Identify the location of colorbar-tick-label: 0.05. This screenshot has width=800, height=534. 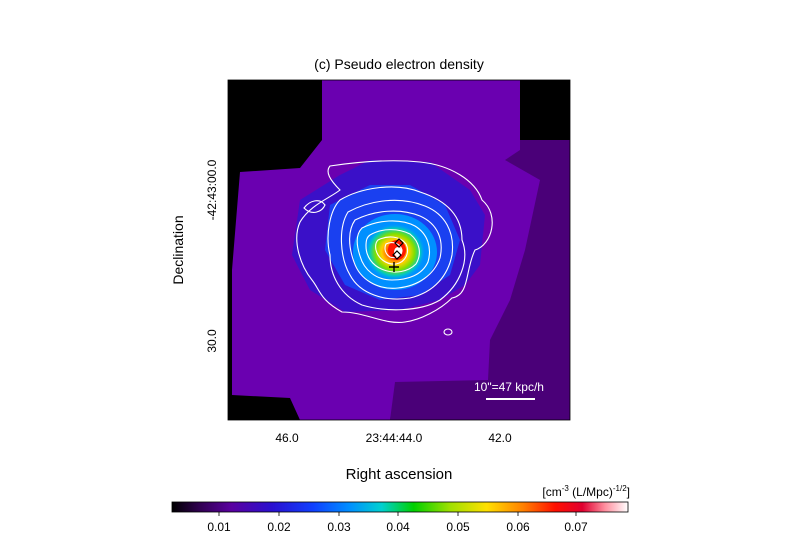
(458, 527).